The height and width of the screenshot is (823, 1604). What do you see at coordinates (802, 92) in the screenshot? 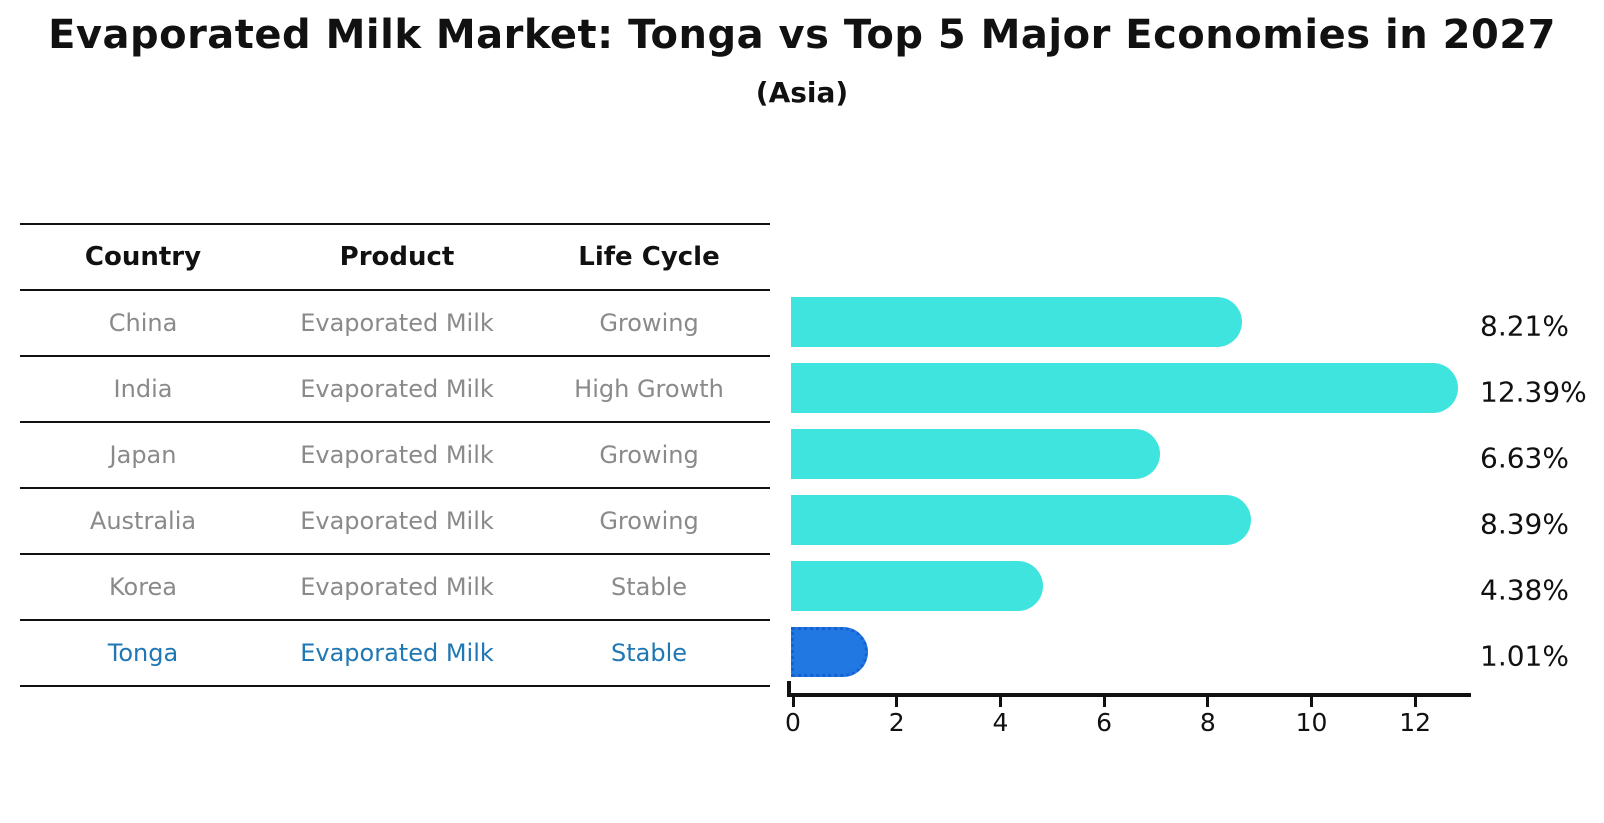
I see `chart-subtitle: (Asia)` at bounding box center [802, 92].